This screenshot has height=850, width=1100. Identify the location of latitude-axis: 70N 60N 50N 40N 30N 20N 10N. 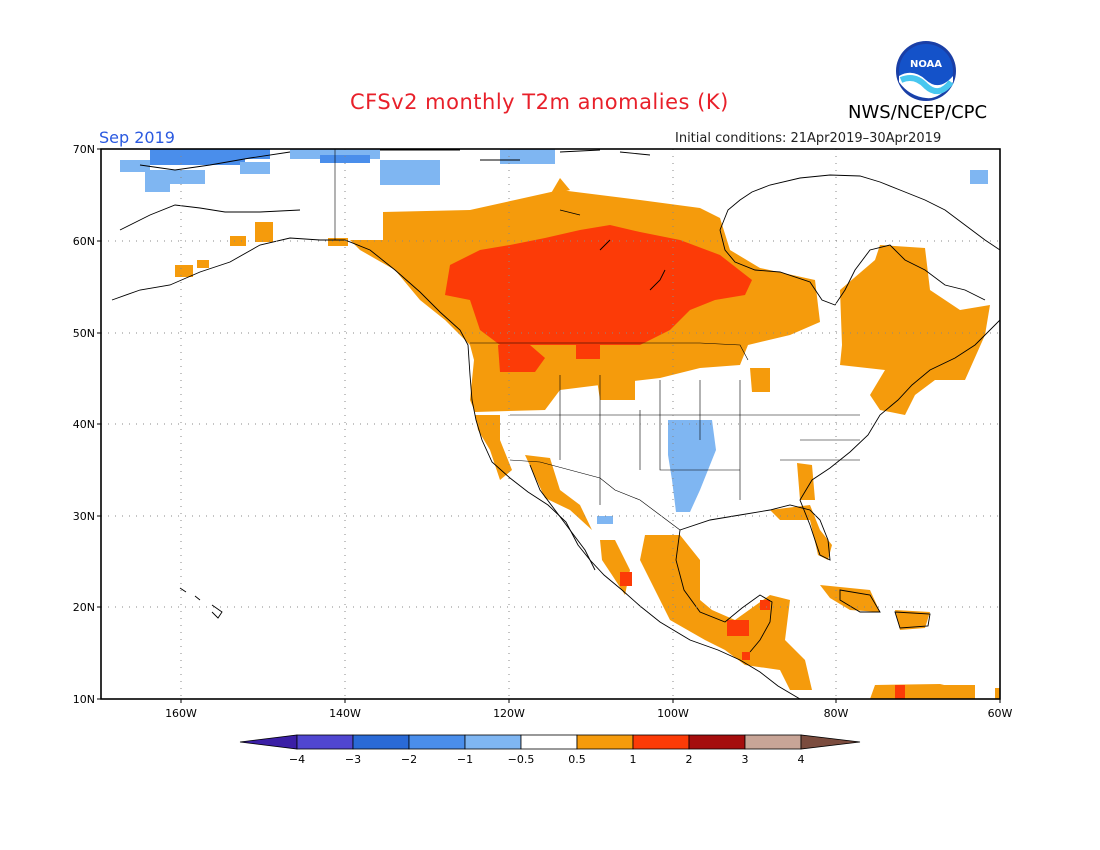
(87, 424).